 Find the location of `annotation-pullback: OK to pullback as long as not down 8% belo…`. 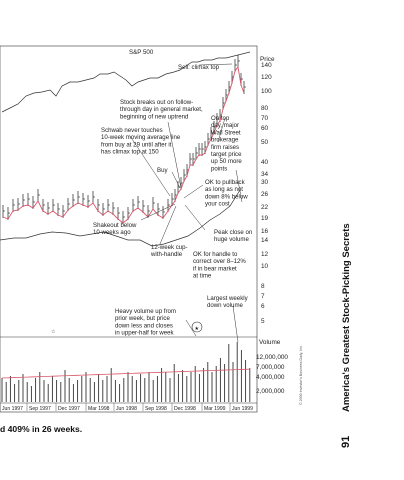

annotation-pullback: OK to pullback as long as not down 8% belo… is located at coordinates (226, 193).